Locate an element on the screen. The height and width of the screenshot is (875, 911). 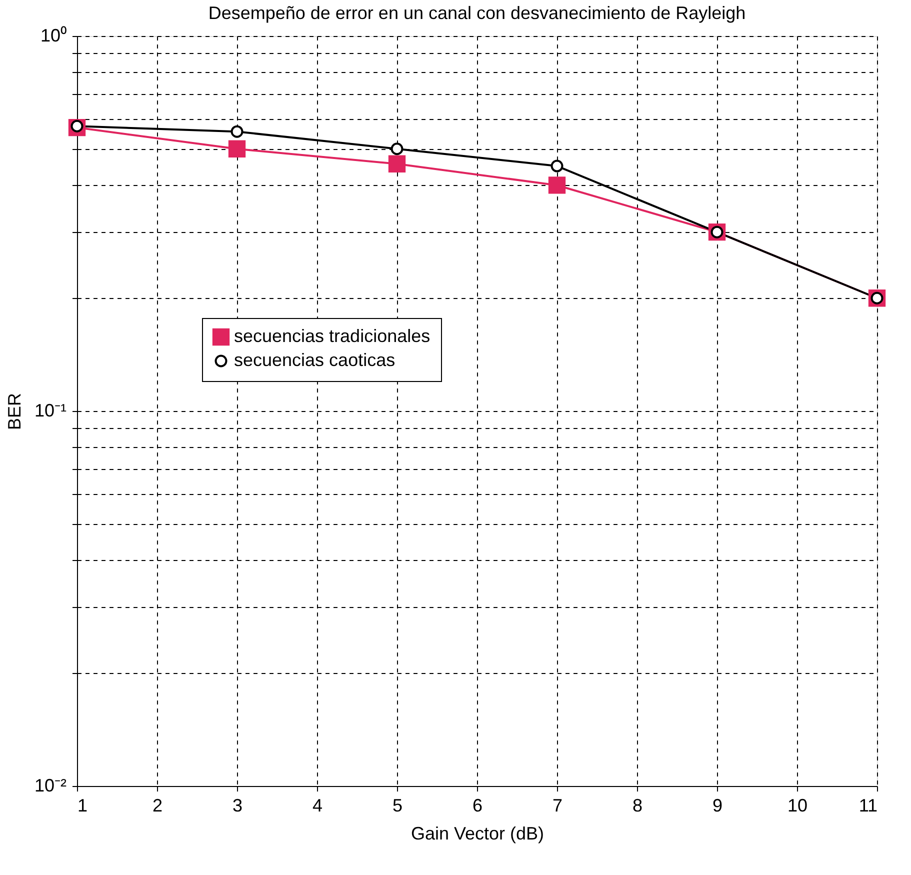
y-axis-title: BER is located at coordinates (14, 411).